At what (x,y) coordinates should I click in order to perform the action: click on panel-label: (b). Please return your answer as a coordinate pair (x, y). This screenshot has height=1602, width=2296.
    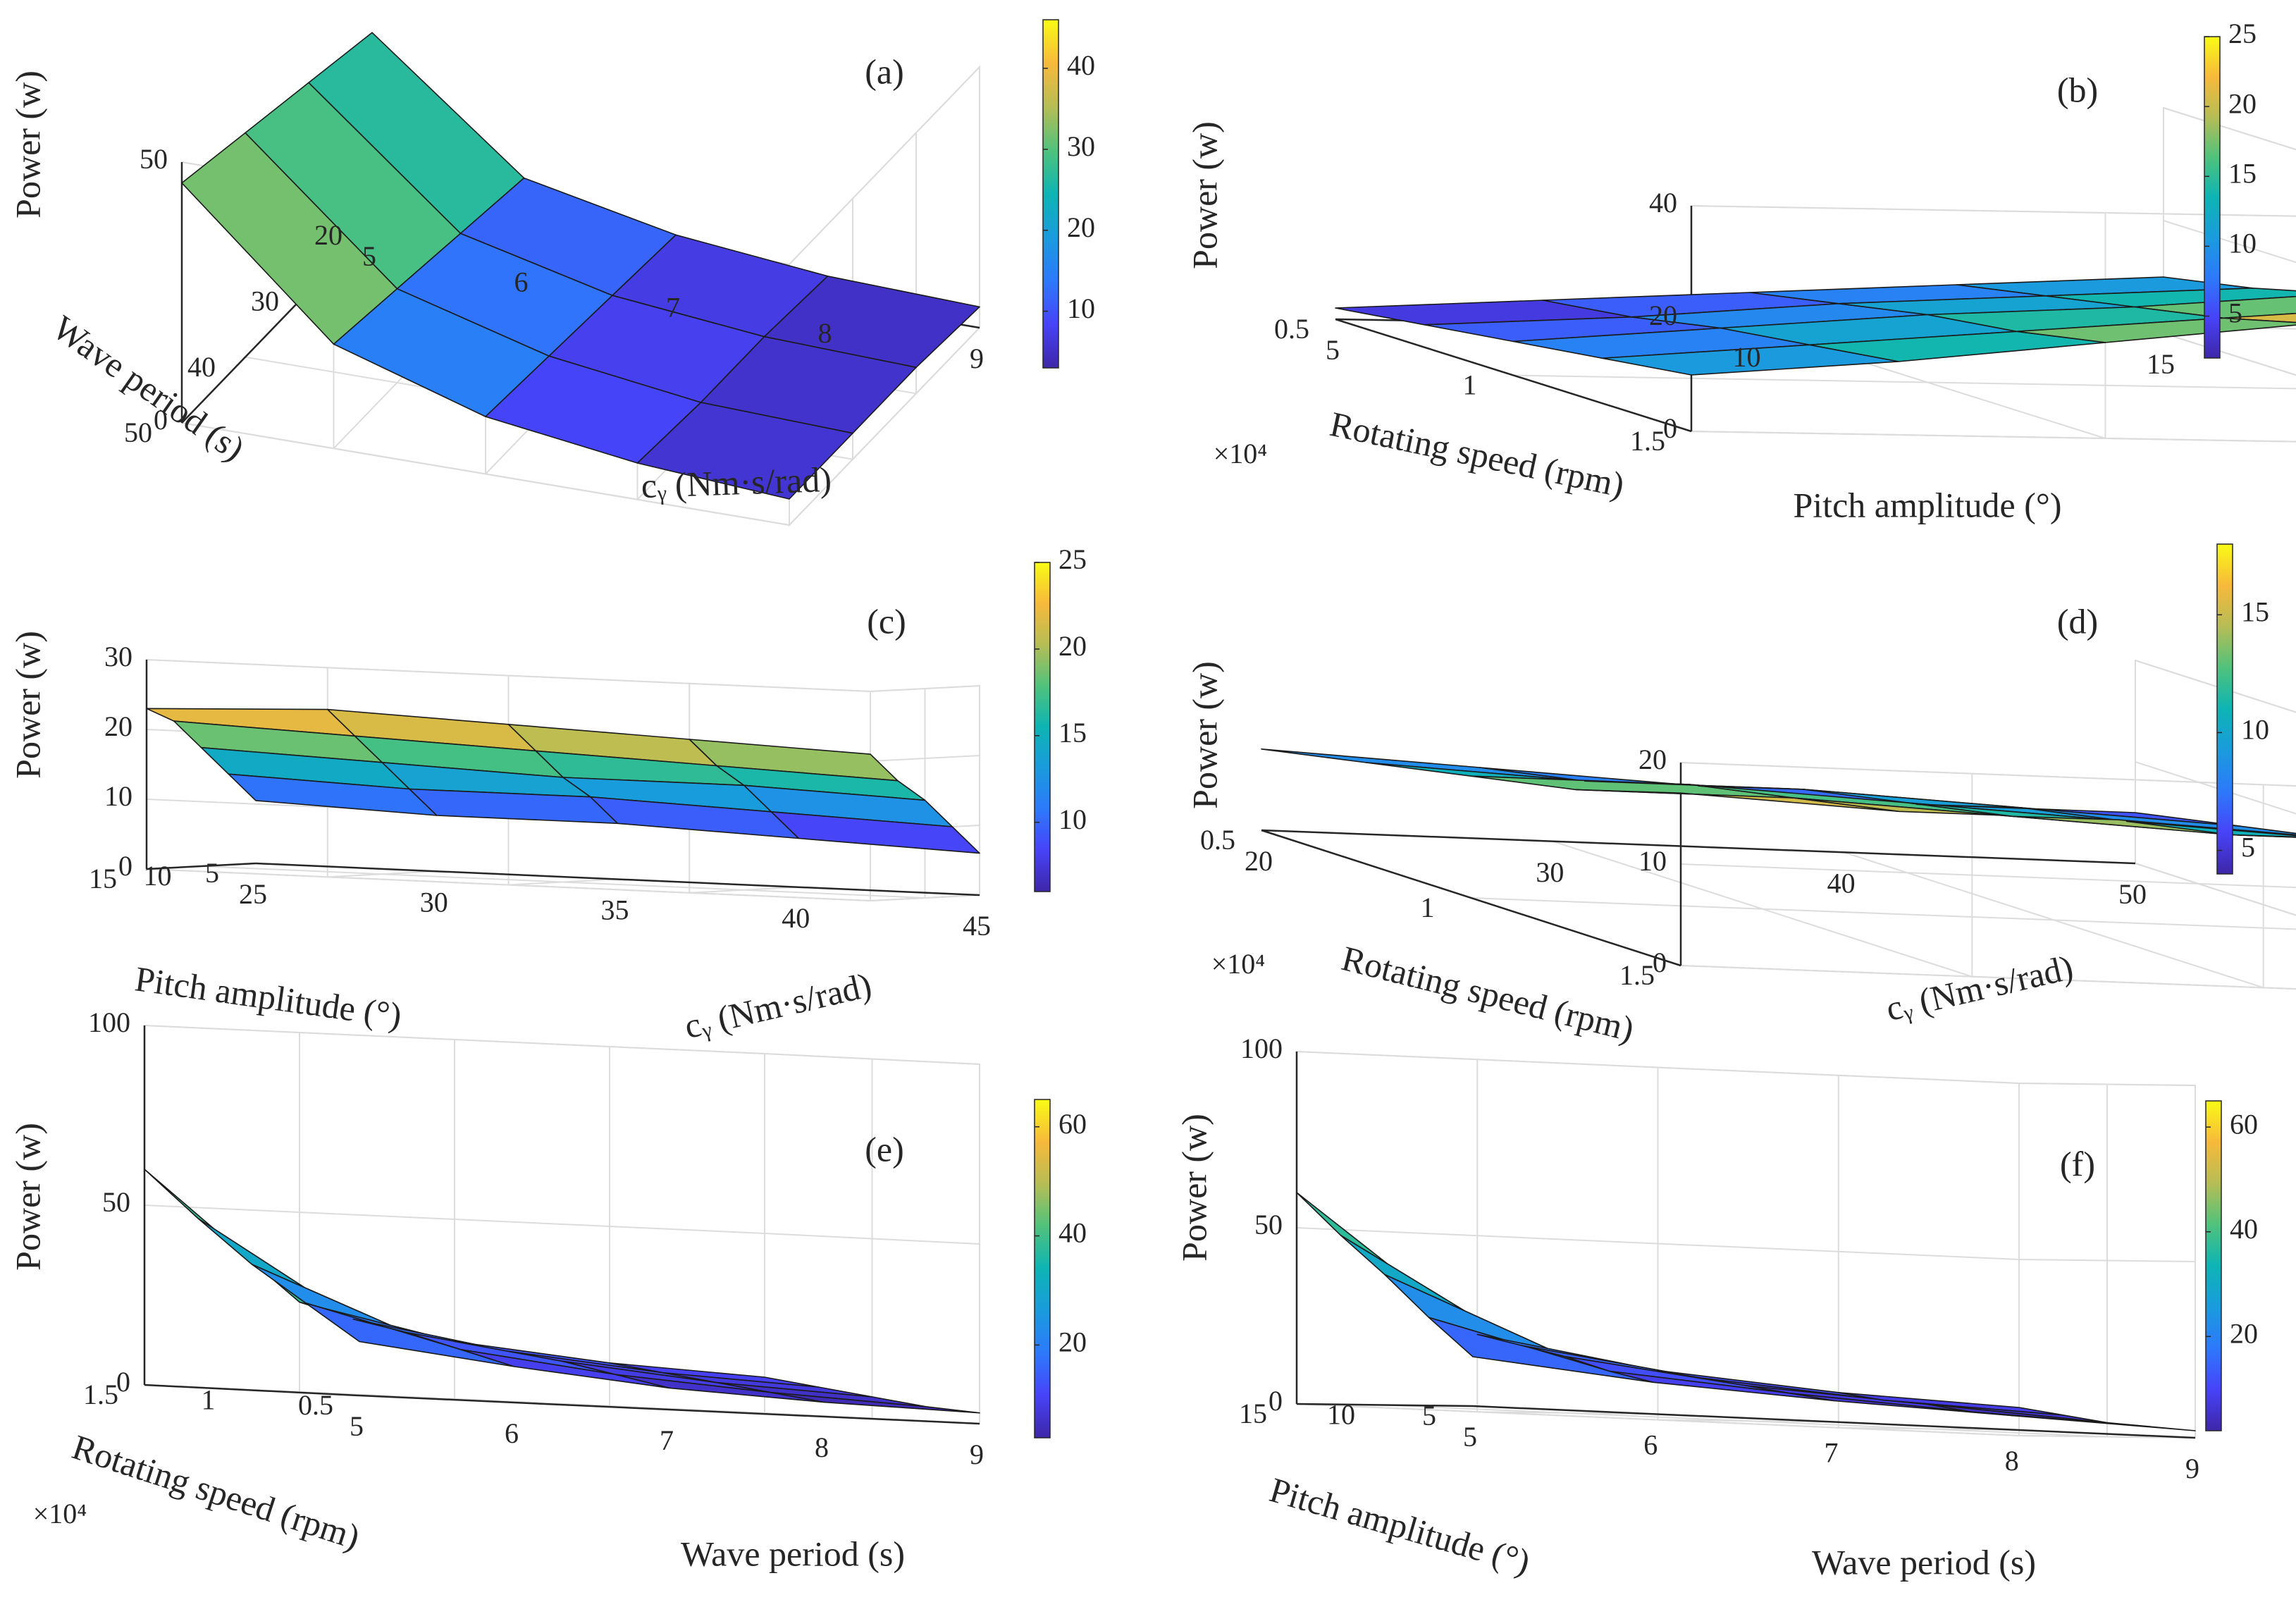
    Looking at the image, I should click on (2077, 89).